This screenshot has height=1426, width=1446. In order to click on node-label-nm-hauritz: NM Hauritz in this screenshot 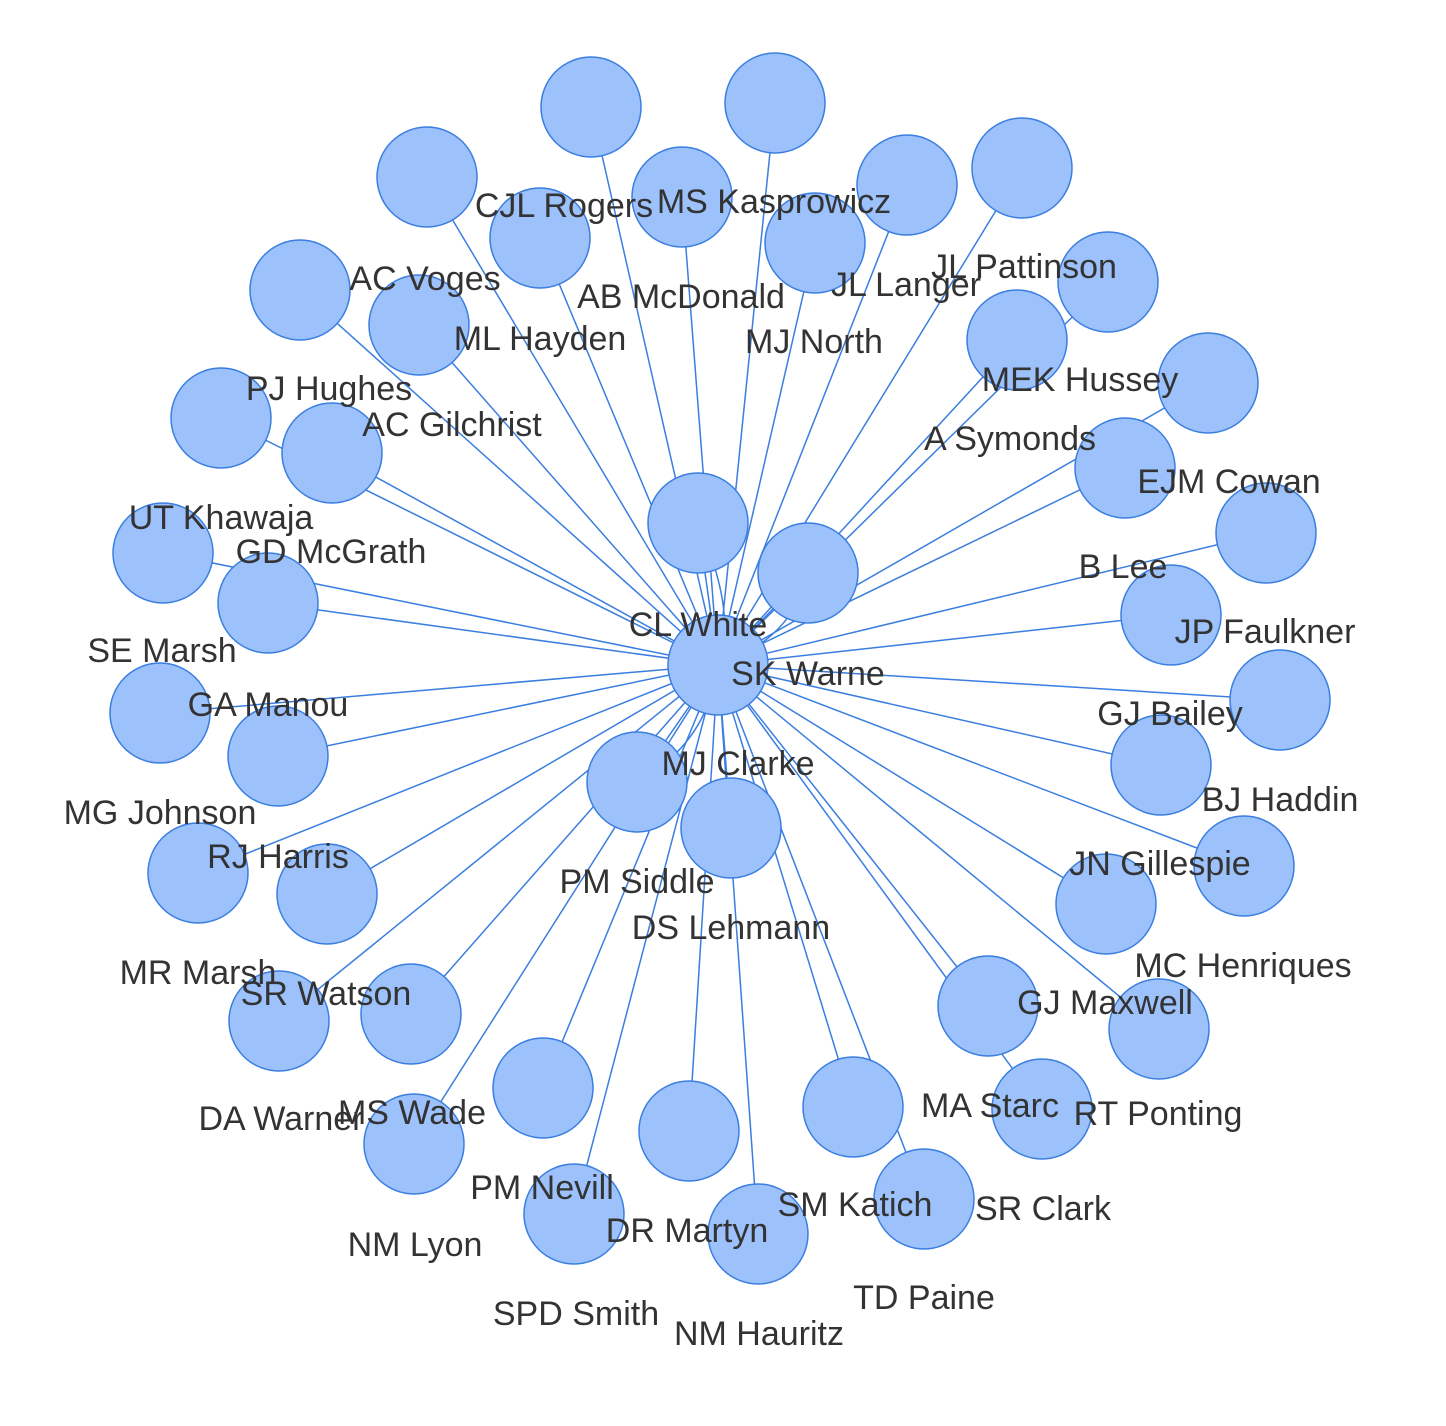, I will do `click(759, 1334)`.